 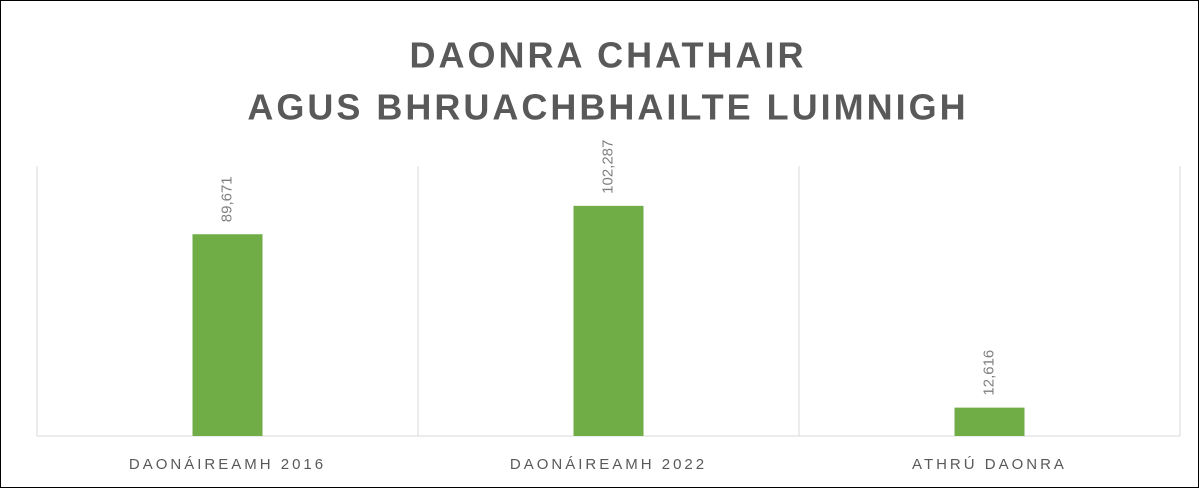 What do you see at coordinates (988, 373) in the screenshot?
I see `data-label: 12,616` at bounding box center [988, 373].